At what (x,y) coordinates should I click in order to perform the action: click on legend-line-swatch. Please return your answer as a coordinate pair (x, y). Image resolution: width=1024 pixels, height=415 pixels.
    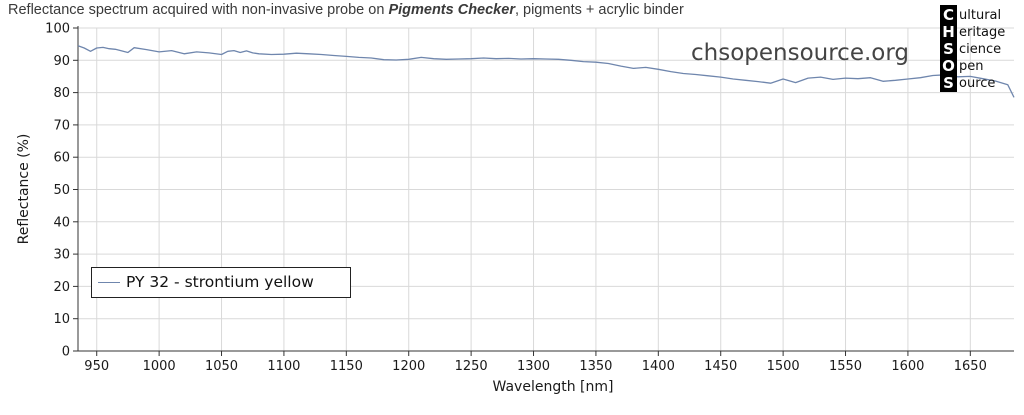
    Looking at the image, I should click on (109, 282).